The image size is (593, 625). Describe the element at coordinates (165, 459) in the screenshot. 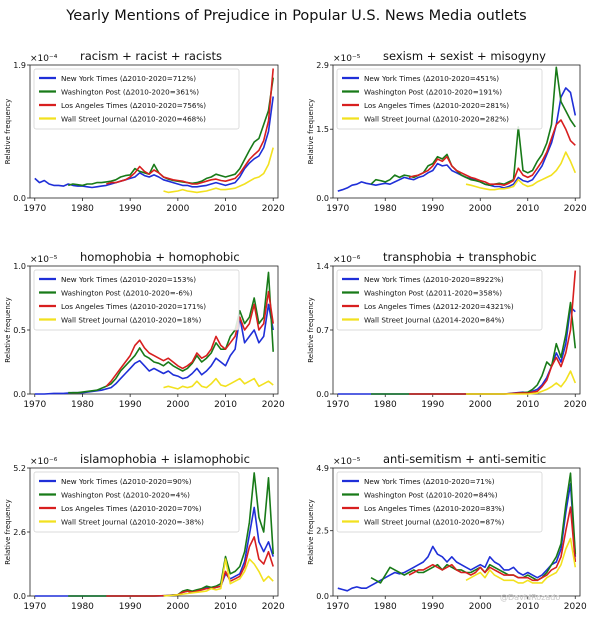

I see `panel-title: islamophobia + islamophobic` at that location.